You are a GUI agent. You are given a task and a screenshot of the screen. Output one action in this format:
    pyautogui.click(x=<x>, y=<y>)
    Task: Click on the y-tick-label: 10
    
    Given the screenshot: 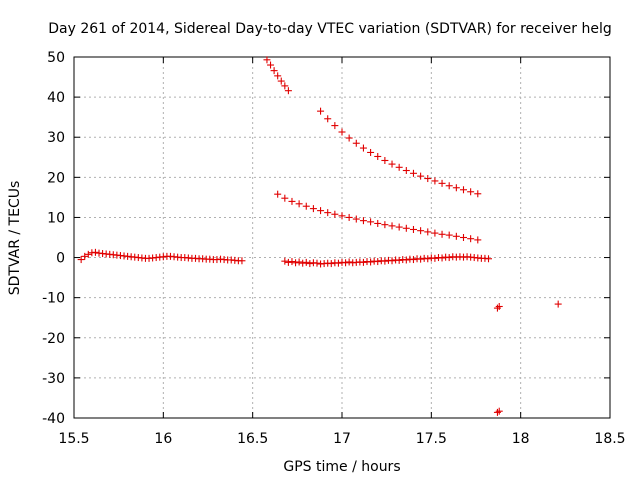 What is the action you would take?
    pyautogui.click(x=56, y=218)
    